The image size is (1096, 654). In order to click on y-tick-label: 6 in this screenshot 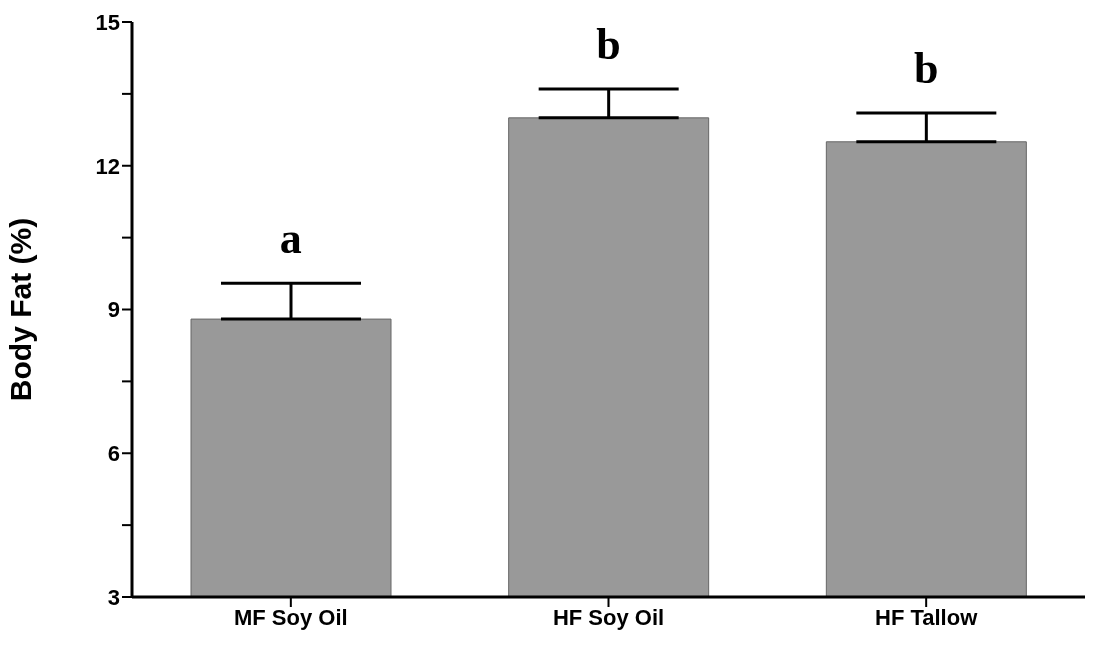, I will do `click(113, 454)`.